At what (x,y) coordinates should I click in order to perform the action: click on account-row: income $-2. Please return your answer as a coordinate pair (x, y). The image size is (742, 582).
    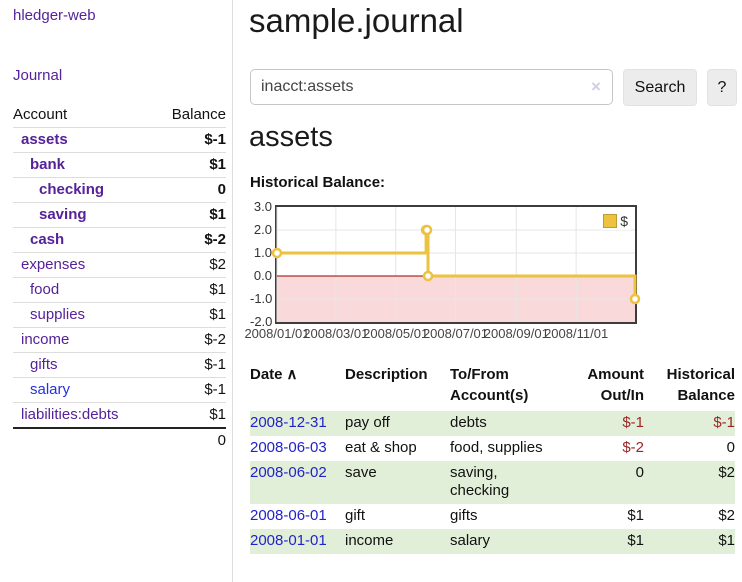
    Looking at the image, I should click on (119, 340).